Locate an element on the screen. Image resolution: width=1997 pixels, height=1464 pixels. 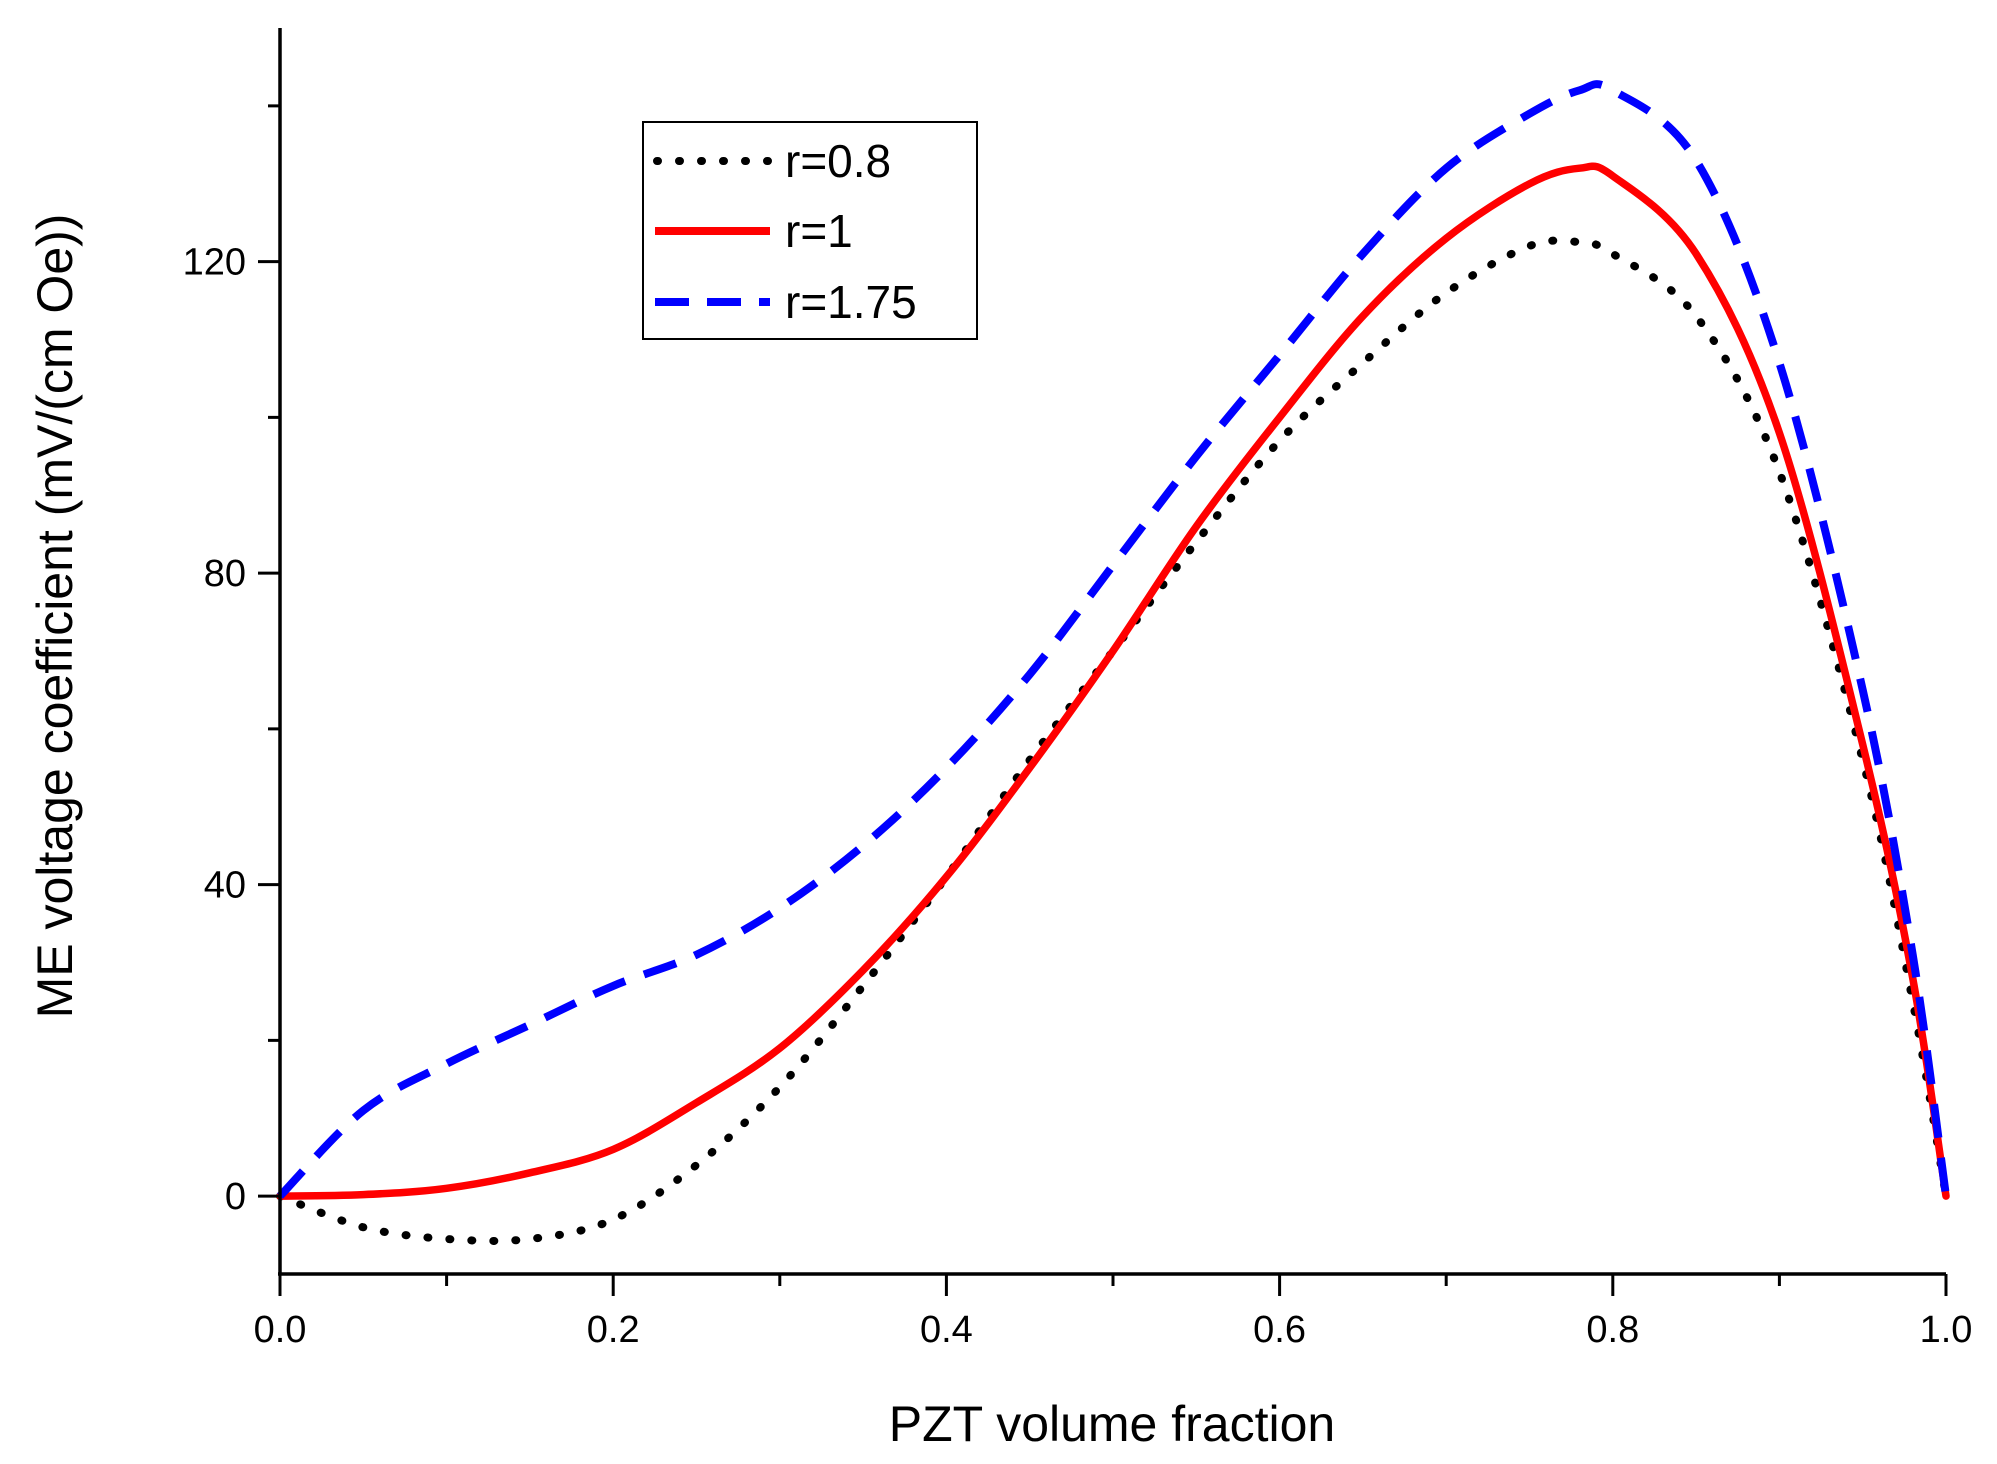
legend-label-r-0-8: r=0.8 is located at coordinates (838, 161).